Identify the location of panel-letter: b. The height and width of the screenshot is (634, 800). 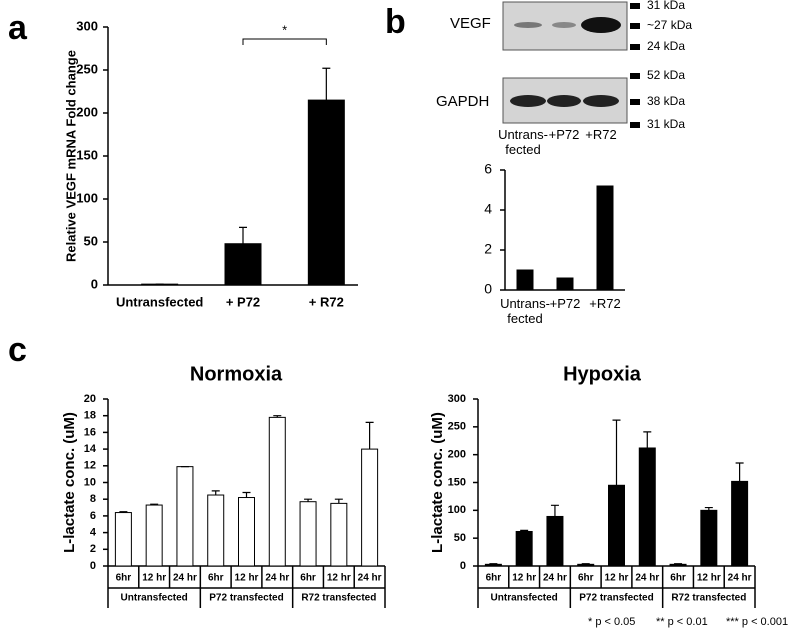
(395, 22).